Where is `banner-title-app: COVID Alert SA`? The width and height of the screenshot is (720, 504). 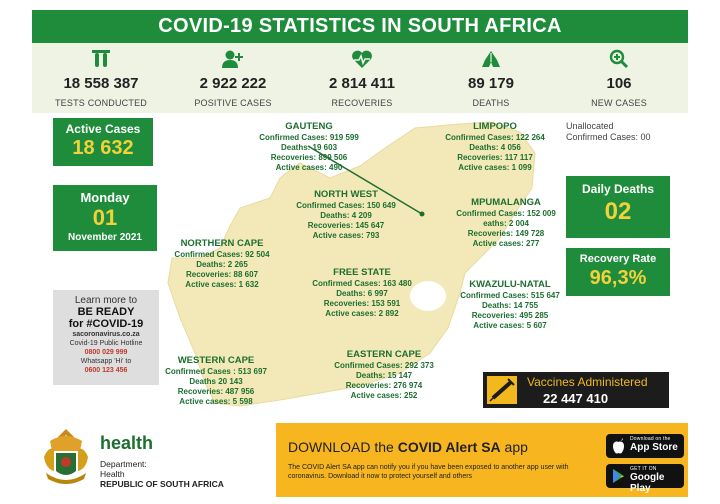 banner-title-app: COVID Alert SA is located at coordinates (449, 447).